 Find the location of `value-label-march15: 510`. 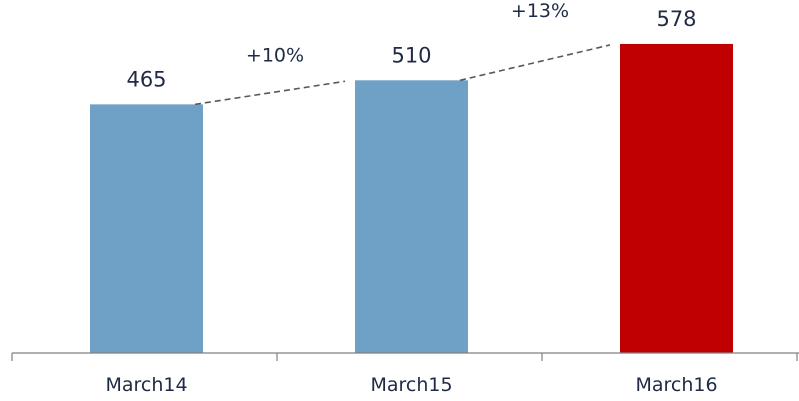

value-label-march15: 510 is located at coordinates (411, 55).